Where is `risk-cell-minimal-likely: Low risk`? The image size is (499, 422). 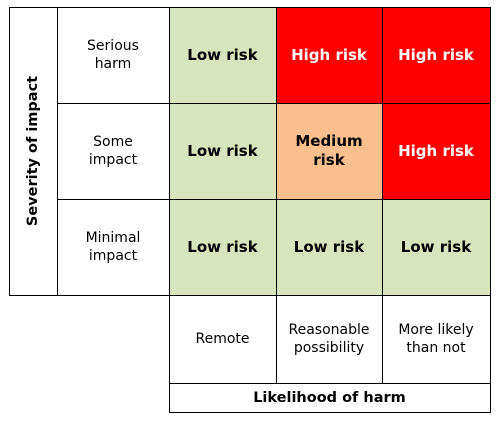 risk-cell-minimal-likely: Low risk is located at coordinates (436, 247).